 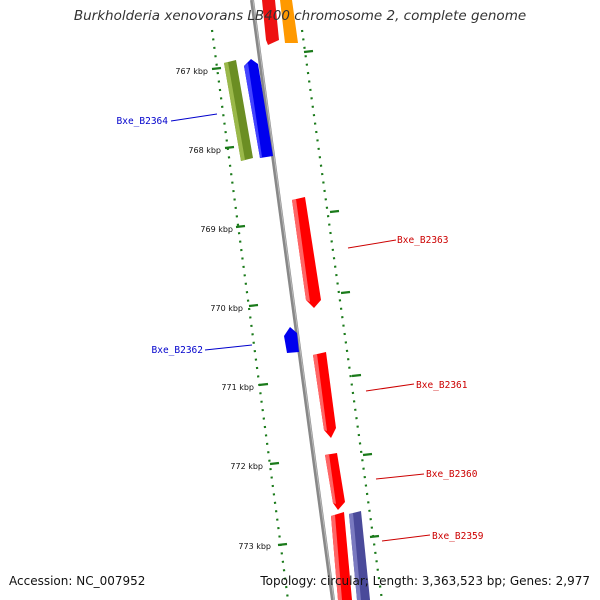 What do you see at coordinates (194, 117) in the screenshot?
I see `leader-Bxe_B2364` at bounding box center [194, 117].